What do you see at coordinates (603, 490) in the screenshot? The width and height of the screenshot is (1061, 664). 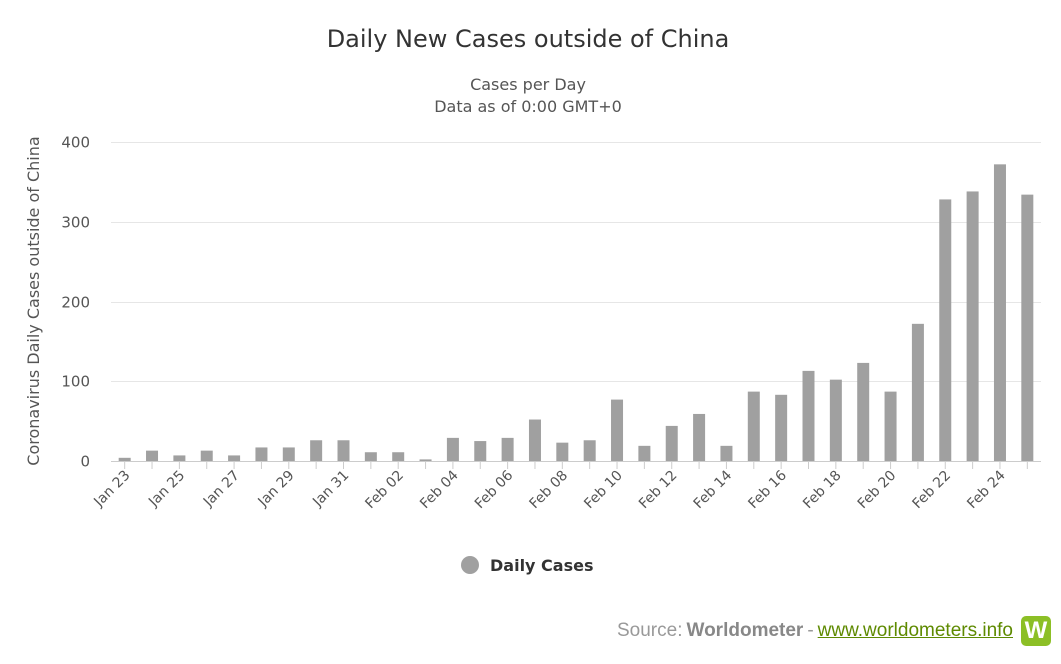 I see `x-tick-label: Feb 10` at bounding box center [603, 490].